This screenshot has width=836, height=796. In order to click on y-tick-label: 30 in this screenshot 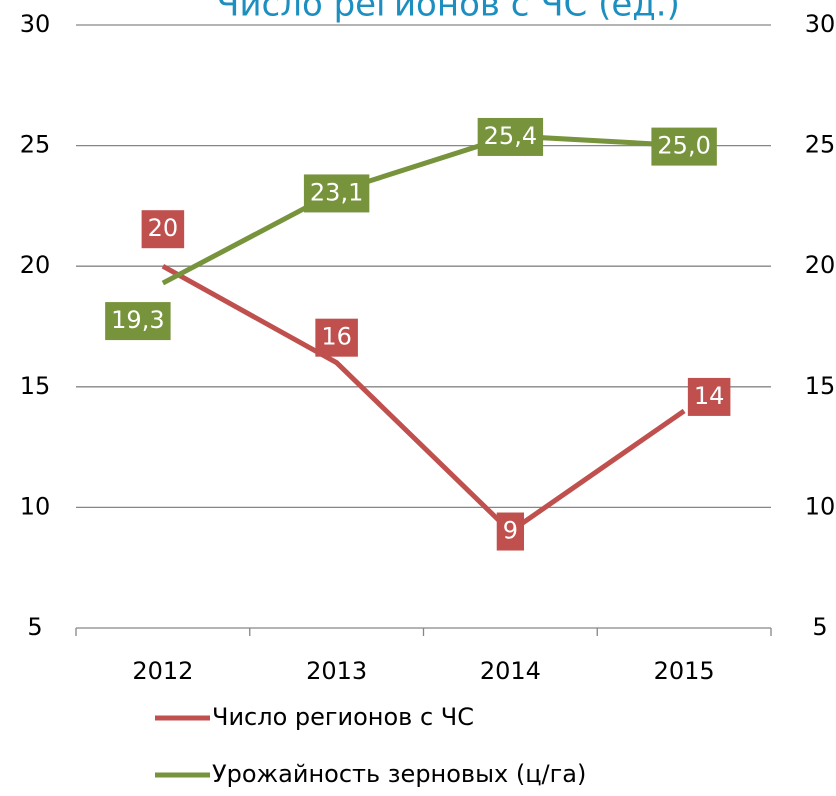, I will do `click(35, 24)`.